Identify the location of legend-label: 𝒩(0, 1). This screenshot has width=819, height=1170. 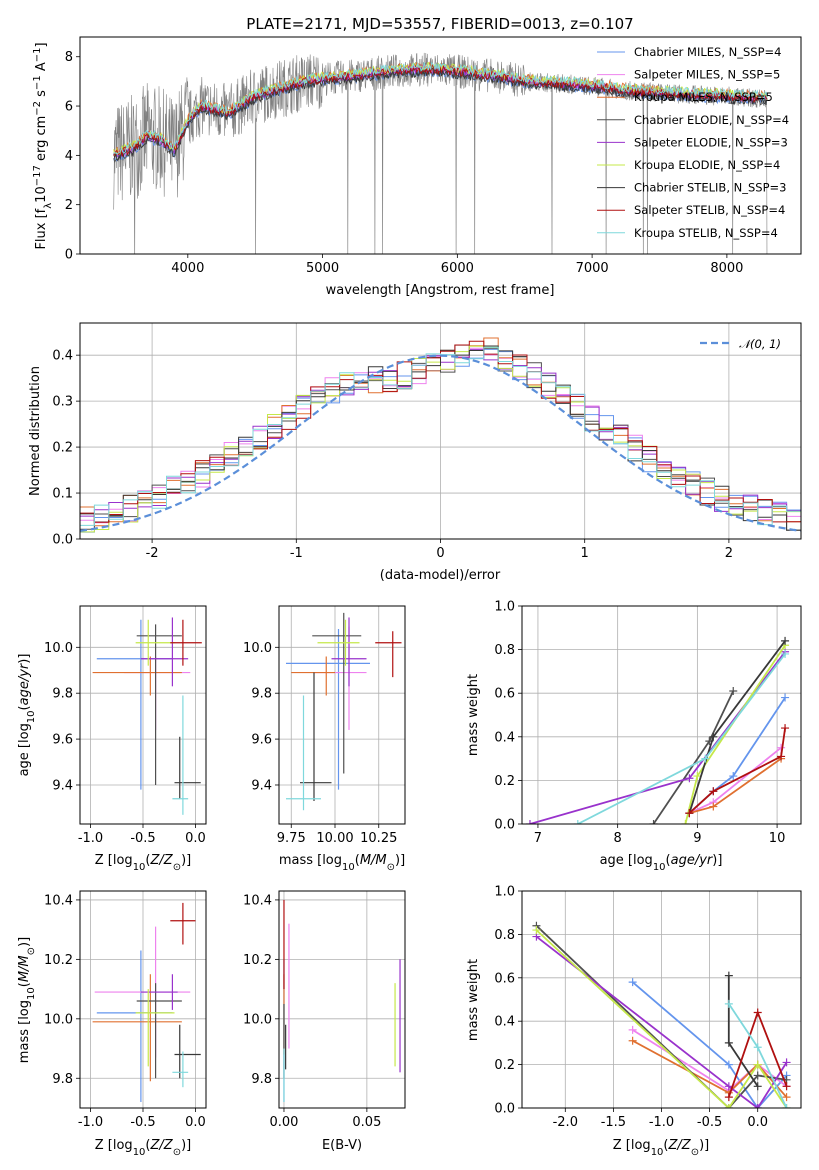
(760, 344).